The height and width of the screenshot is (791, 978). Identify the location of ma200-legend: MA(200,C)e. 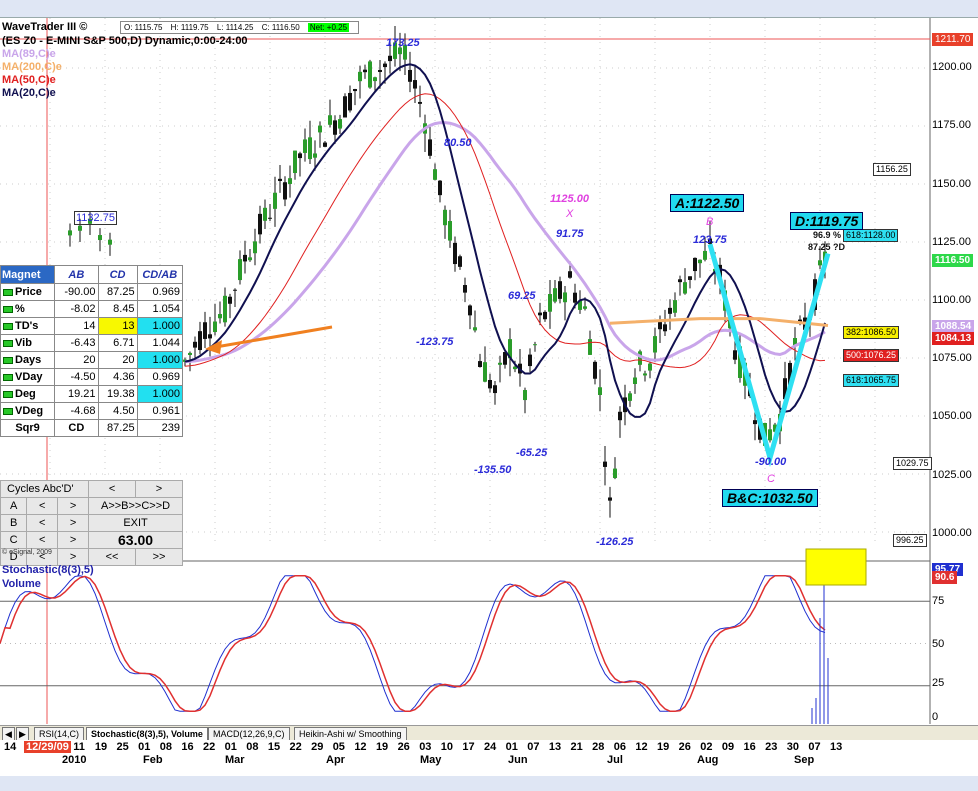
(32, 67).